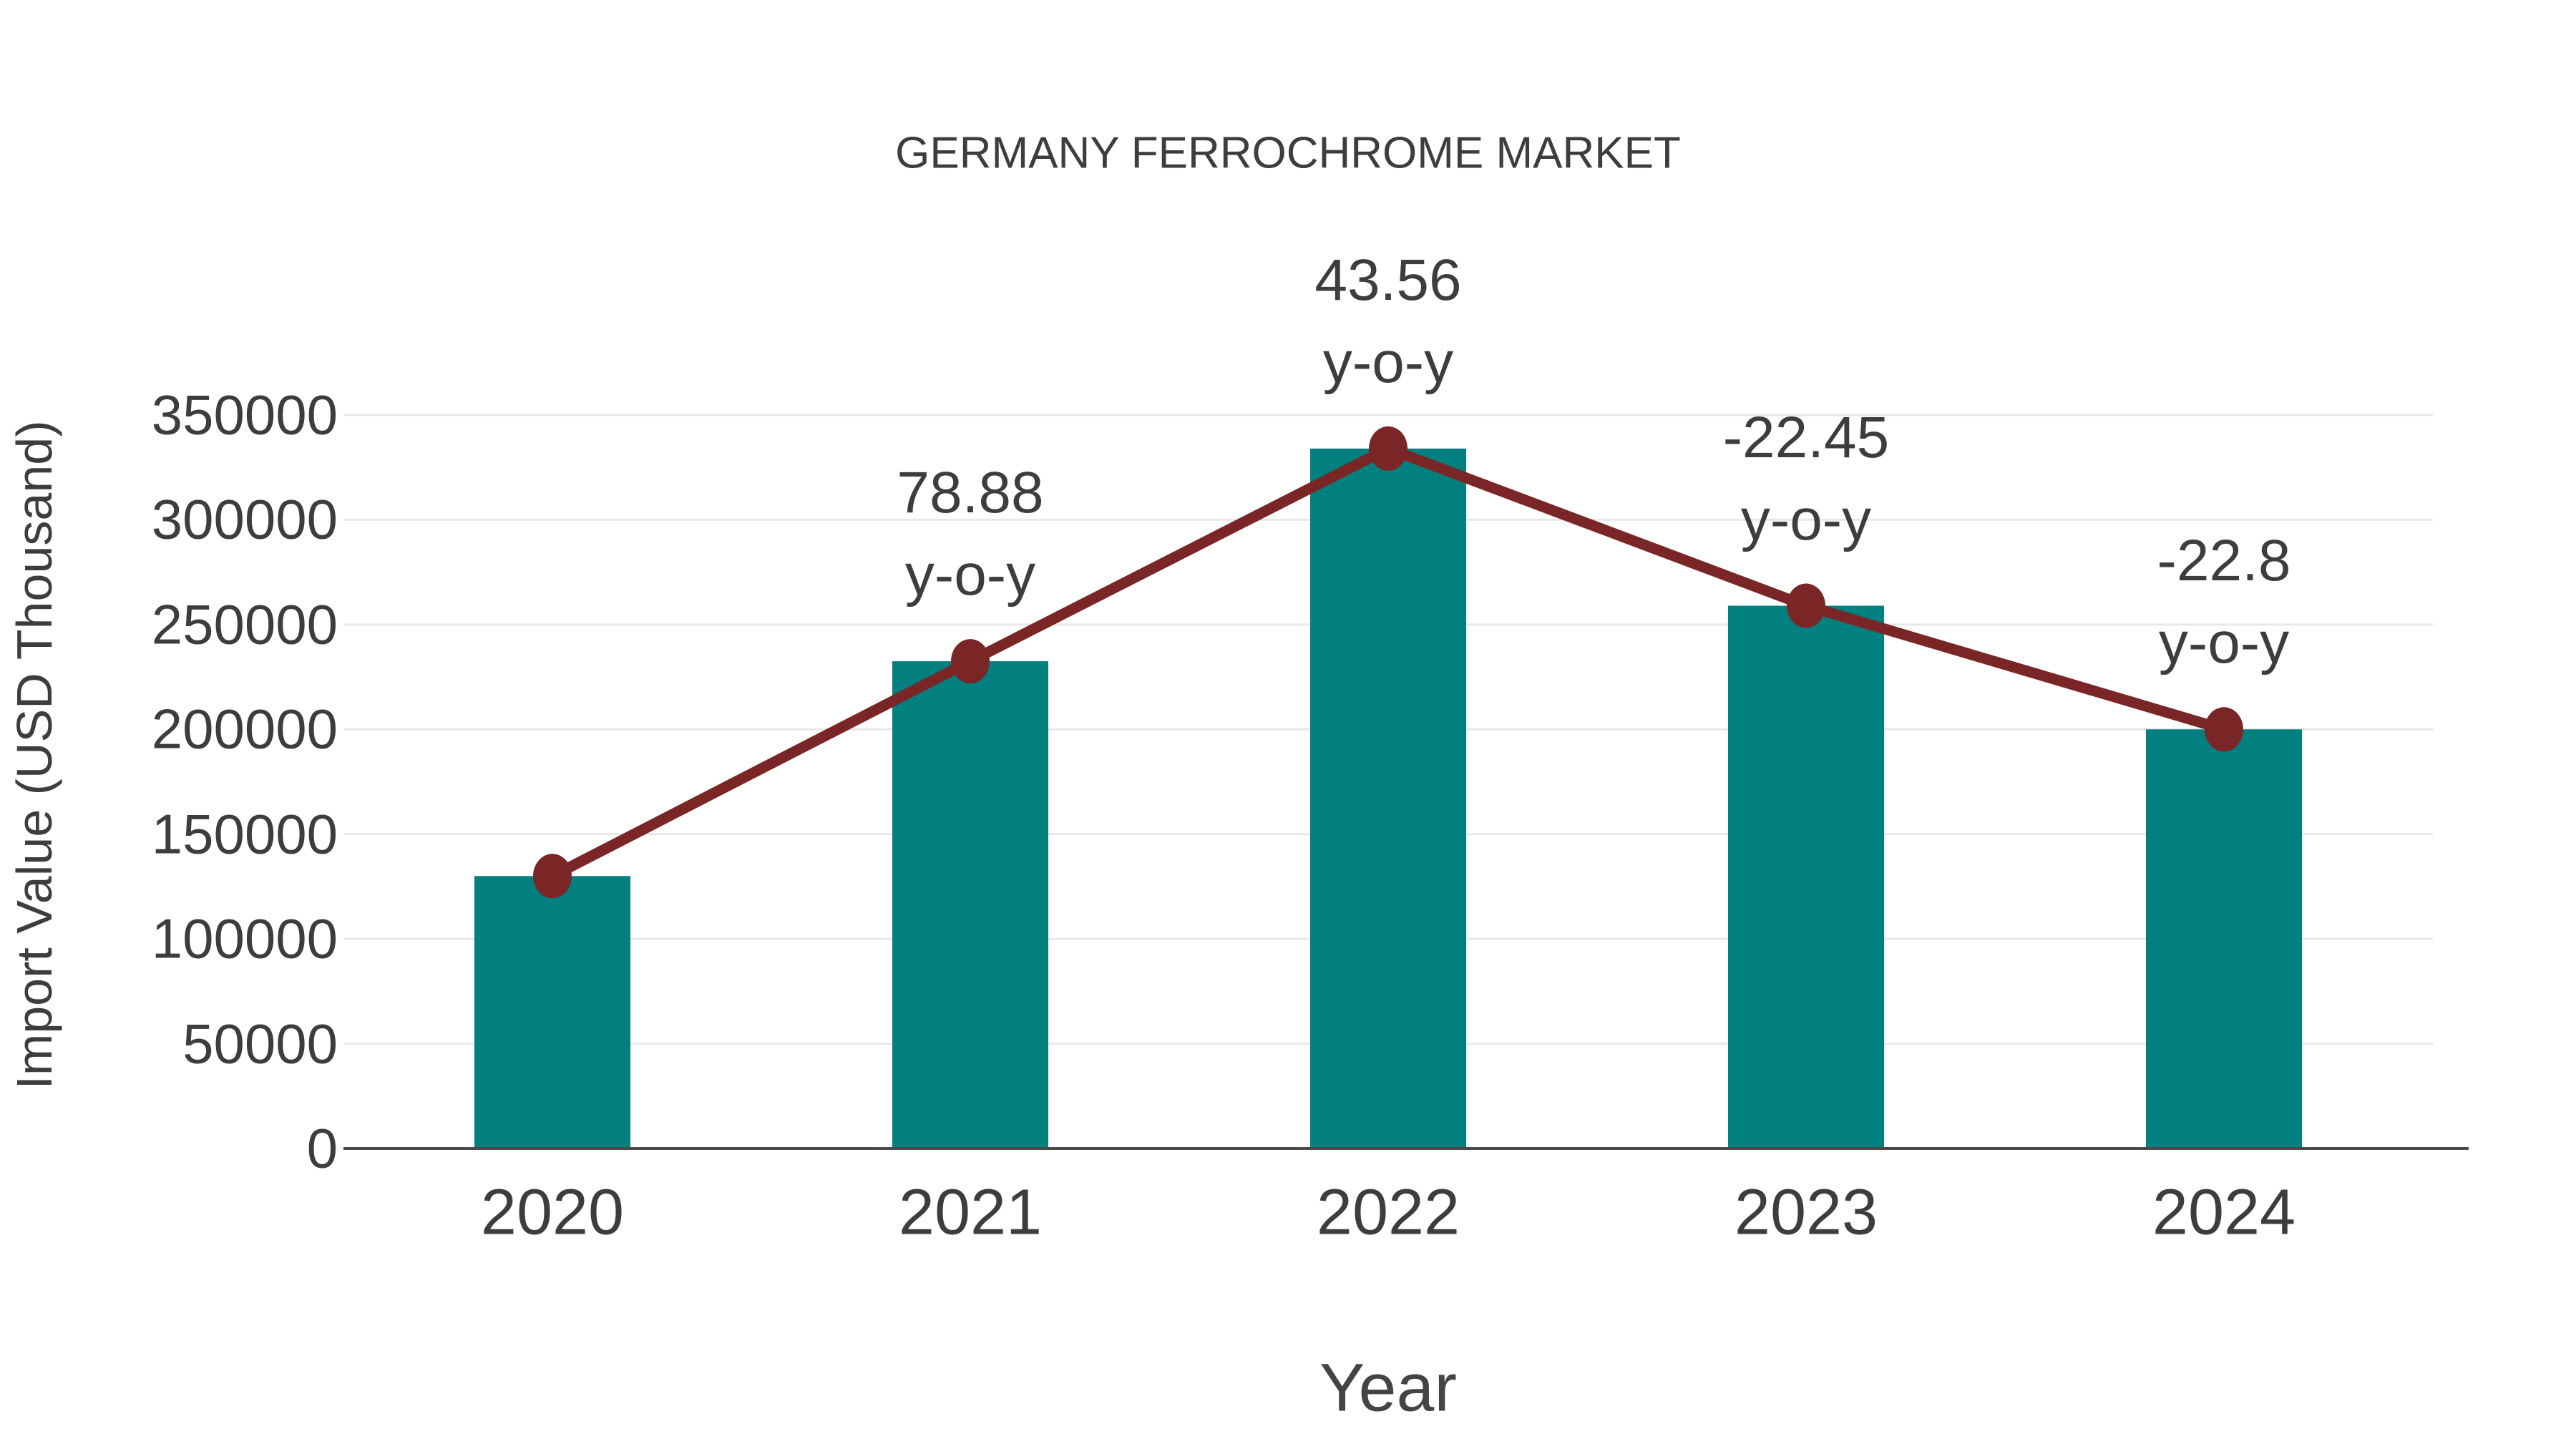 Image resolution: width=2576 pixels, height=1449 pixels. I want to click on marker-2023, so click(1806, 605).